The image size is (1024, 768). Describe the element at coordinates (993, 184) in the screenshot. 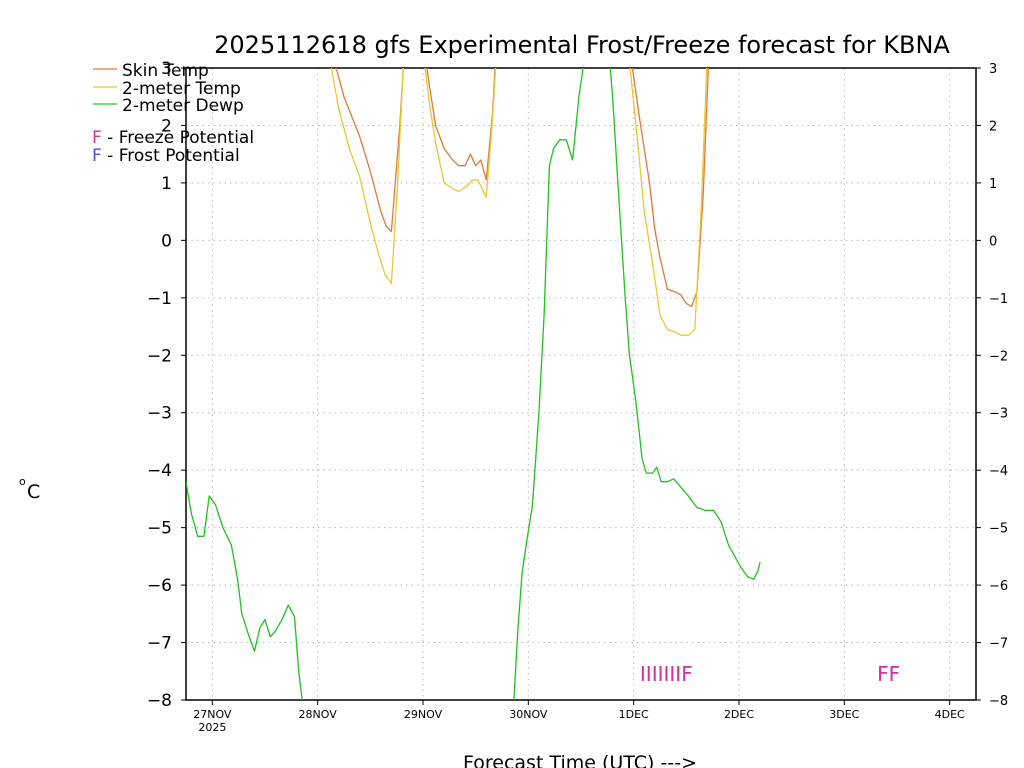

I see `y-tick-label-right: 1` at that location.